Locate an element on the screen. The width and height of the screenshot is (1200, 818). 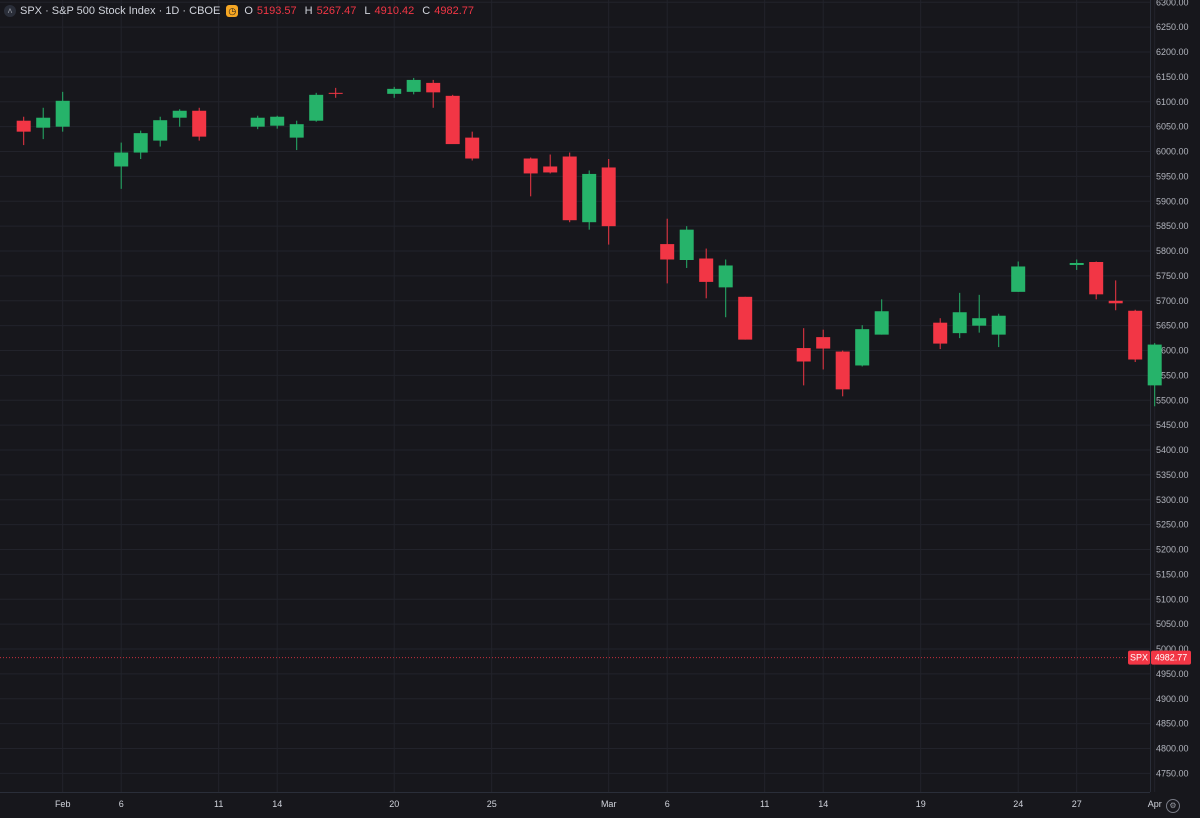
x-tick-label: 25 is located at coordinates (492, 804).